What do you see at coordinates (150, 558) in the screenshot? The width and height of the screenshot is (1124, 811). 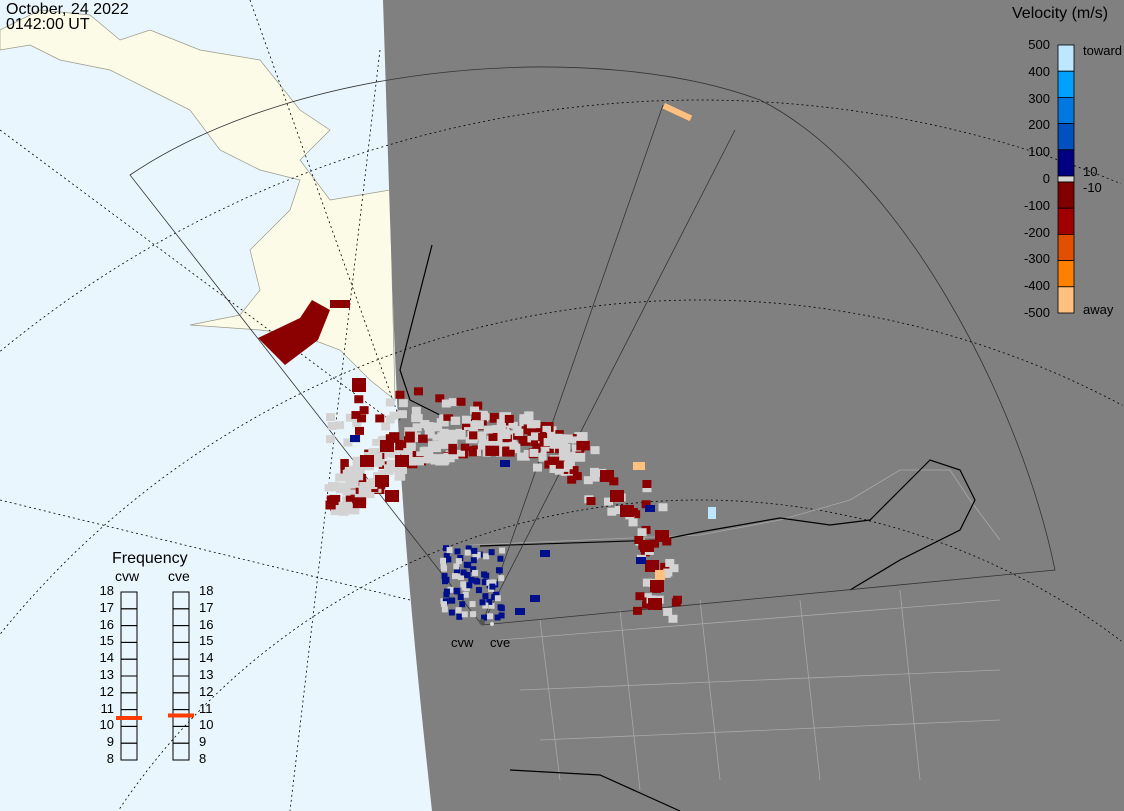 I see `frequency-title: Frequency` at bounding box center [150, 558].